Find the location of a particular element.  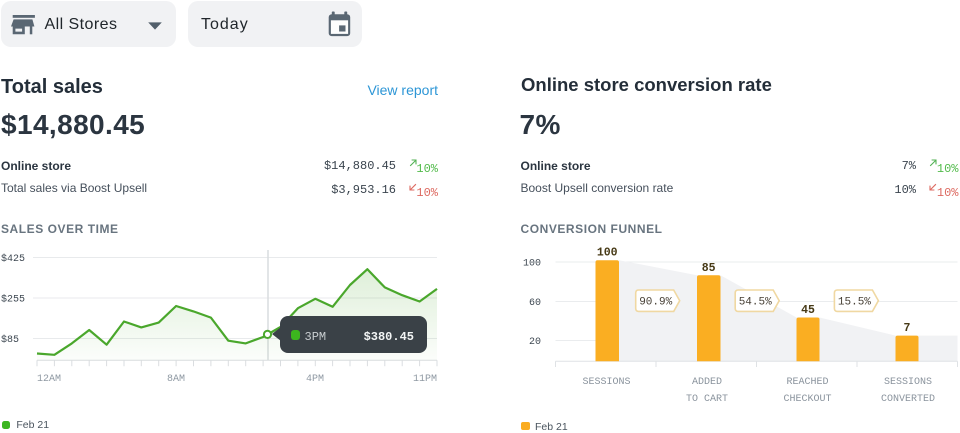

svg-text: 45 is located at coordinates (808, 310).